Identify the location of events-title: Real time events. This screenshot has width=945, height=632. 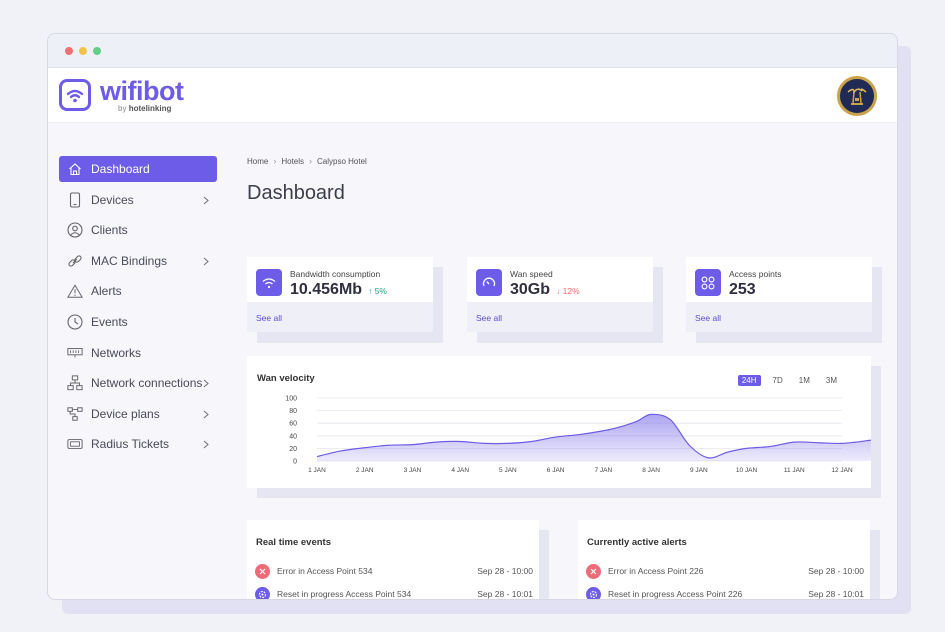
(293, 542).